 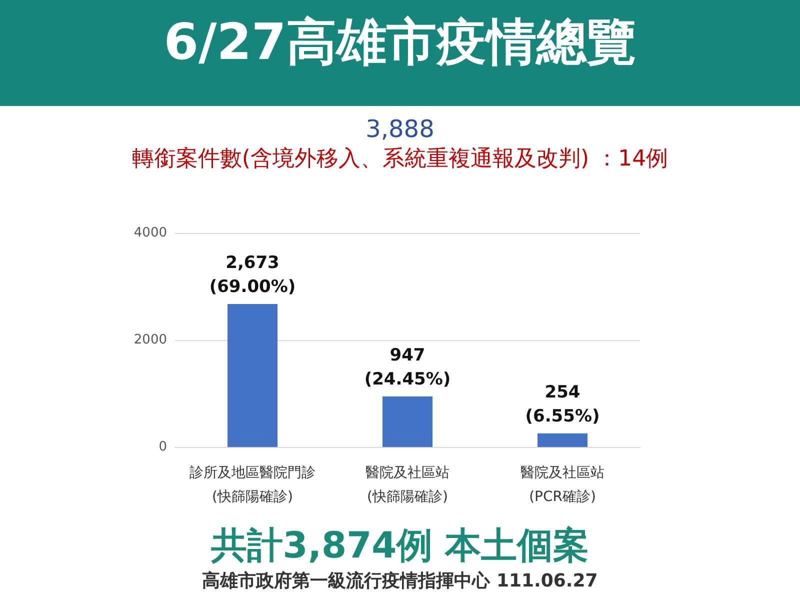 I want to click on chart-title: 6/27高雄市疫情總覽, so click(x=400, y=42).